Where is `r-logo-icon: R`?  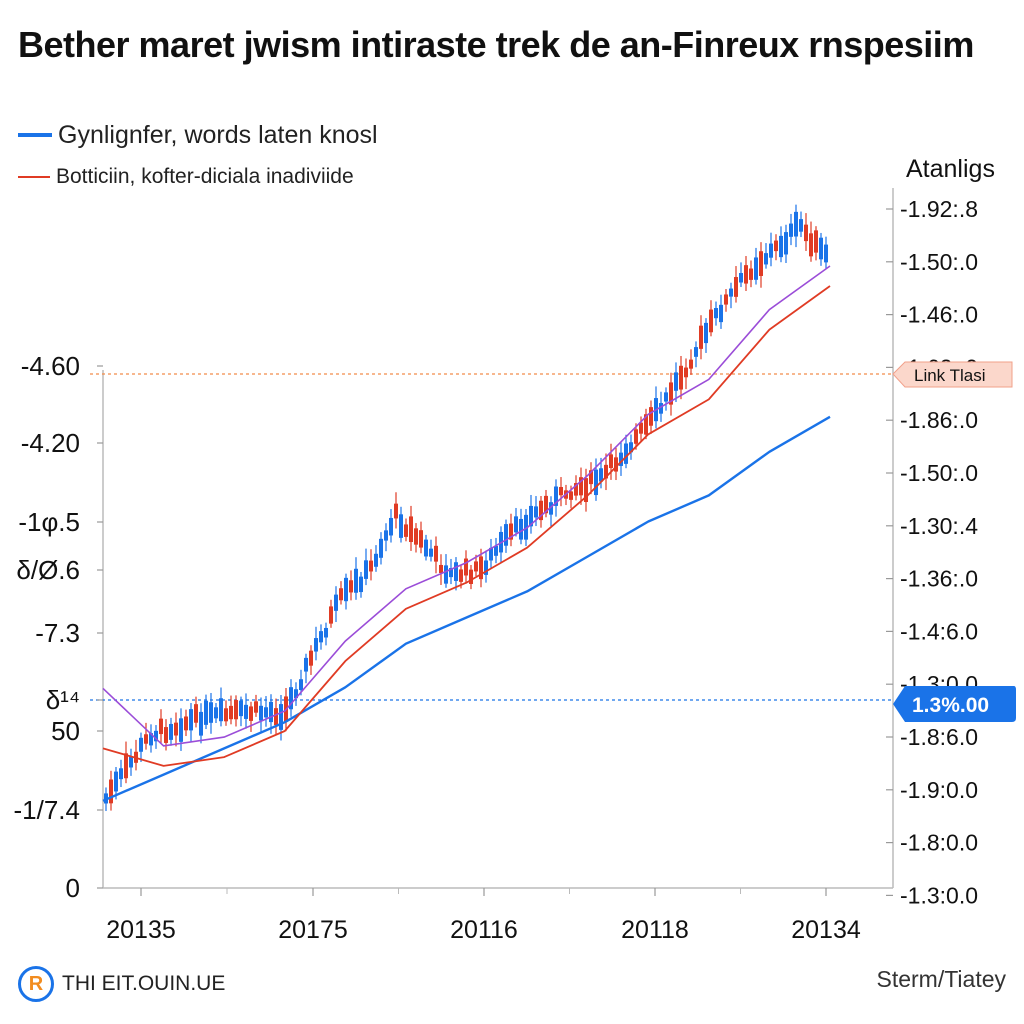
r-logo-icon: R is located at coordinates (36, 984).